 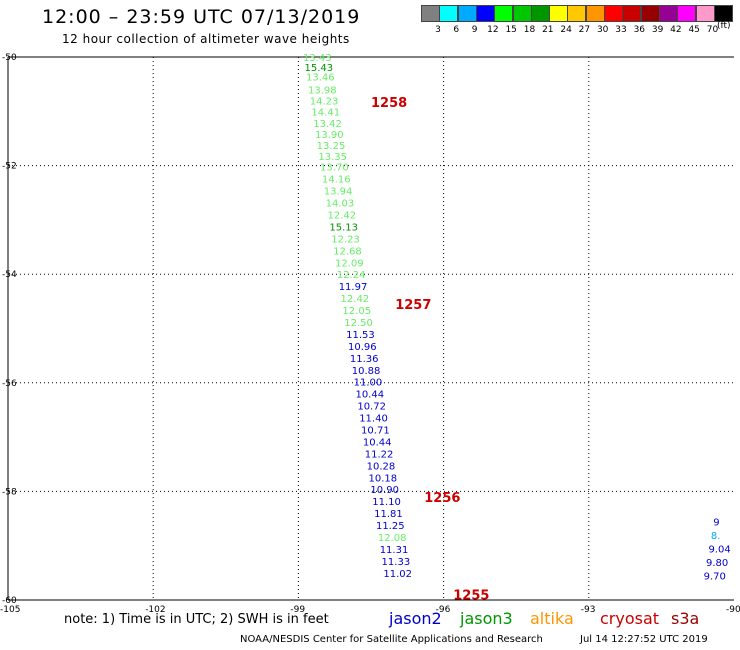 I want to click on legend-label: 70, so click(x=712, y=30).